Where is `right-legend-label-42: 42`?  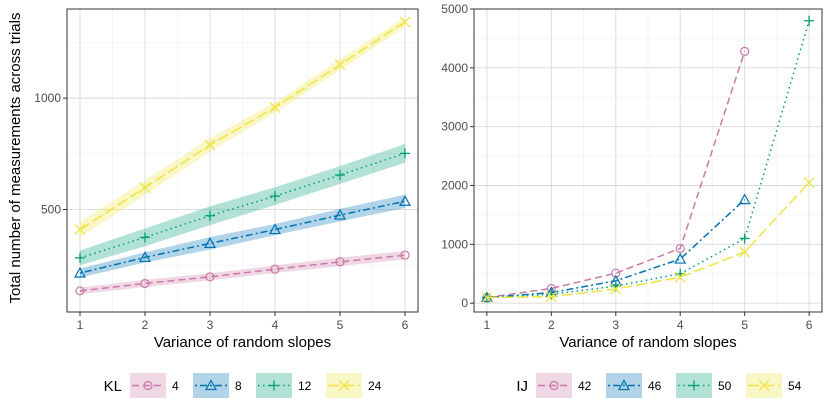 right-legend-label-42: 42 is located at coordinates (585, 386).